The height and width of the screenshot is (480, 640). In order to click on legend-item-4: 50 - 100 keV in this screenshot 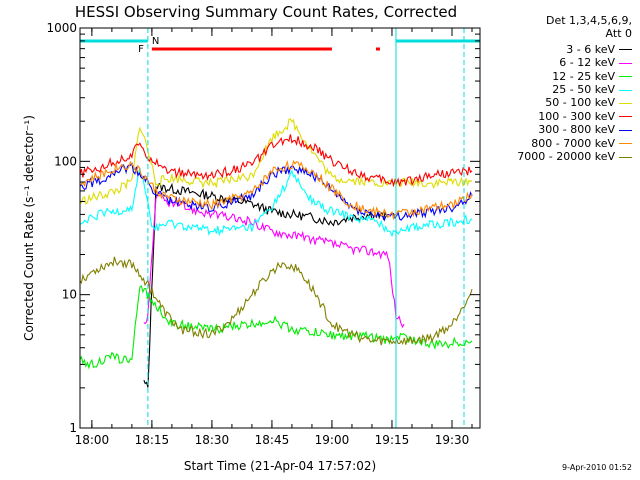, I will do `click(557, 102)`.